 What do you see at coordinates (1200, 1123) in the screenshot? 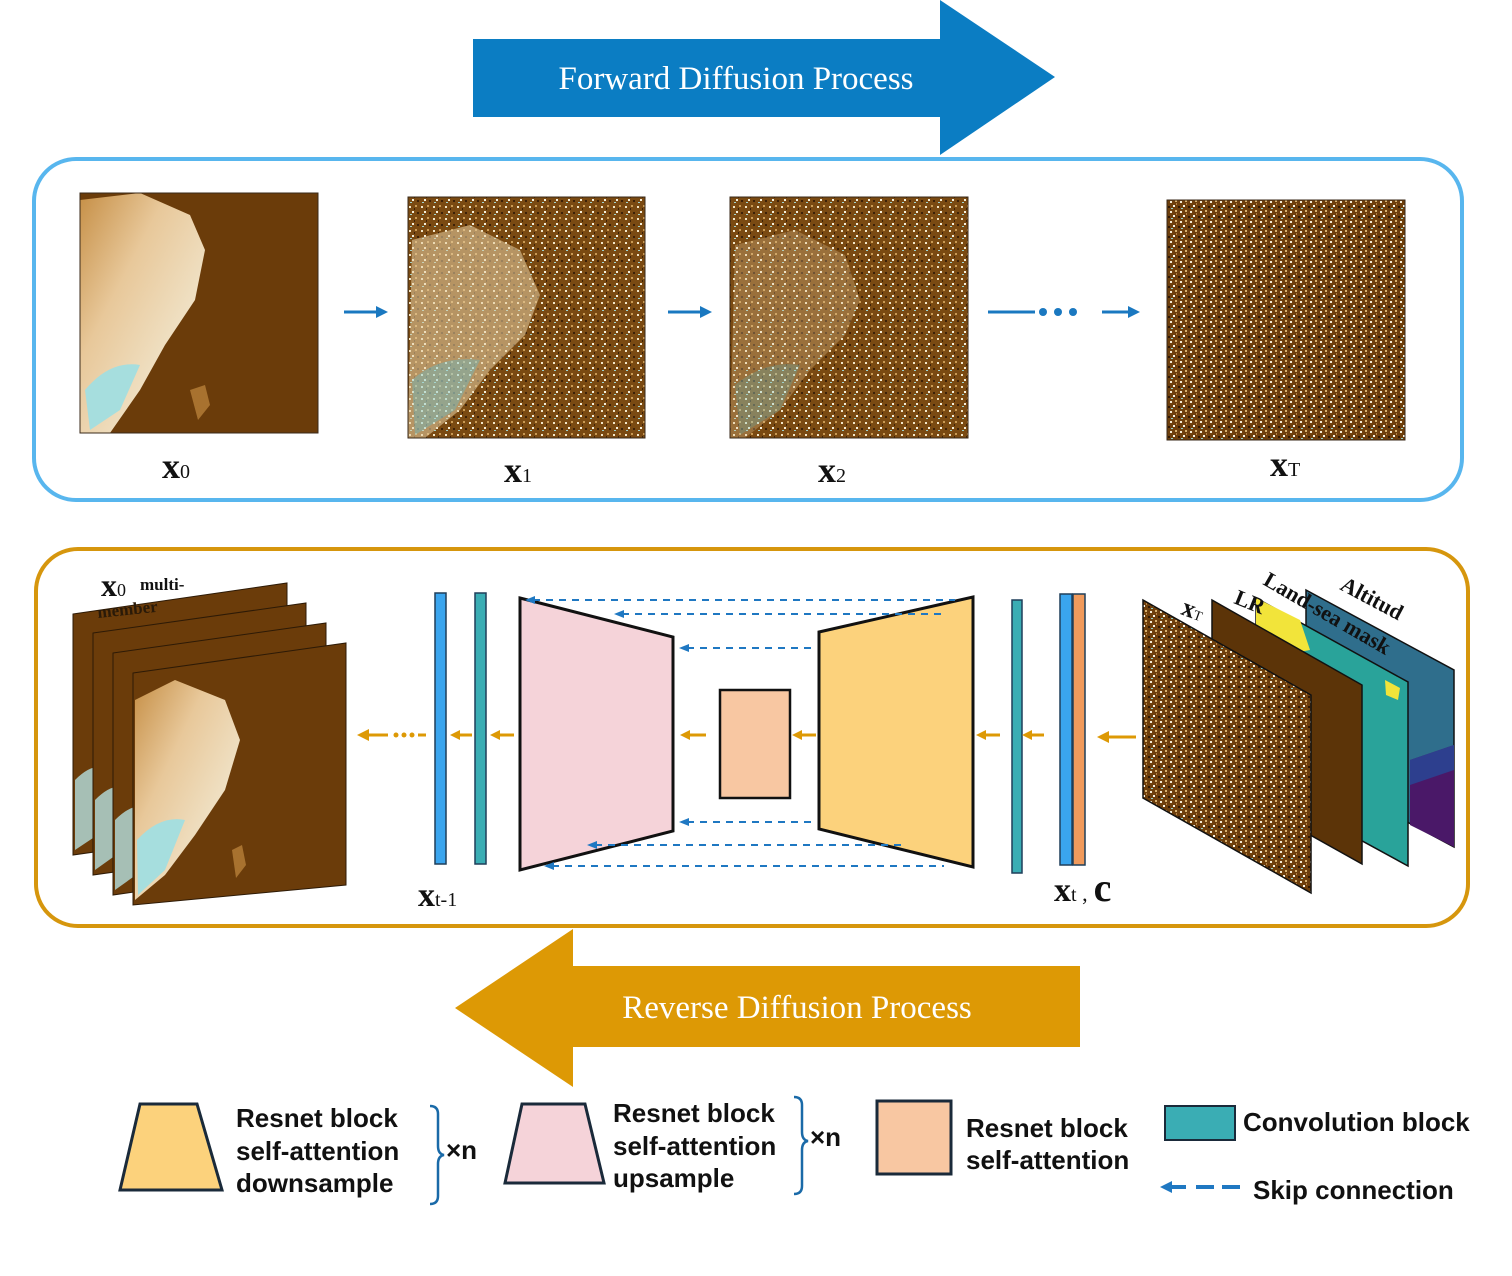
I see `legend-conv-swatch` at bounding box center [1200, 1123].